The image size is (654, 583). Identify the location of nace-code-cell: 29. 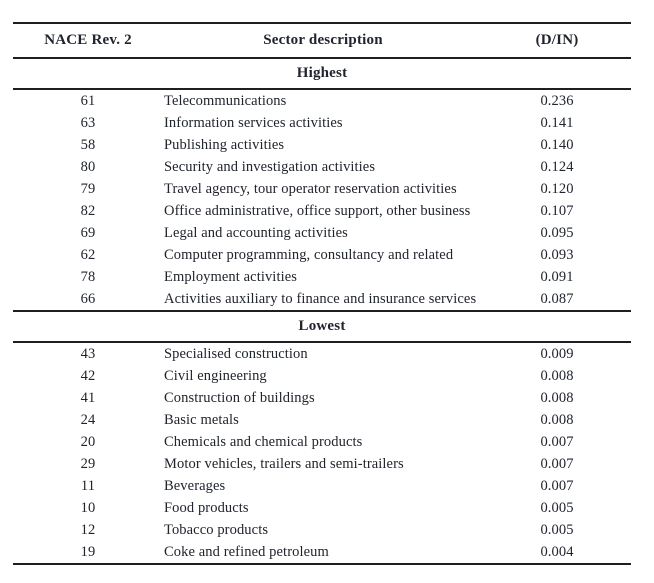
(88, 463).